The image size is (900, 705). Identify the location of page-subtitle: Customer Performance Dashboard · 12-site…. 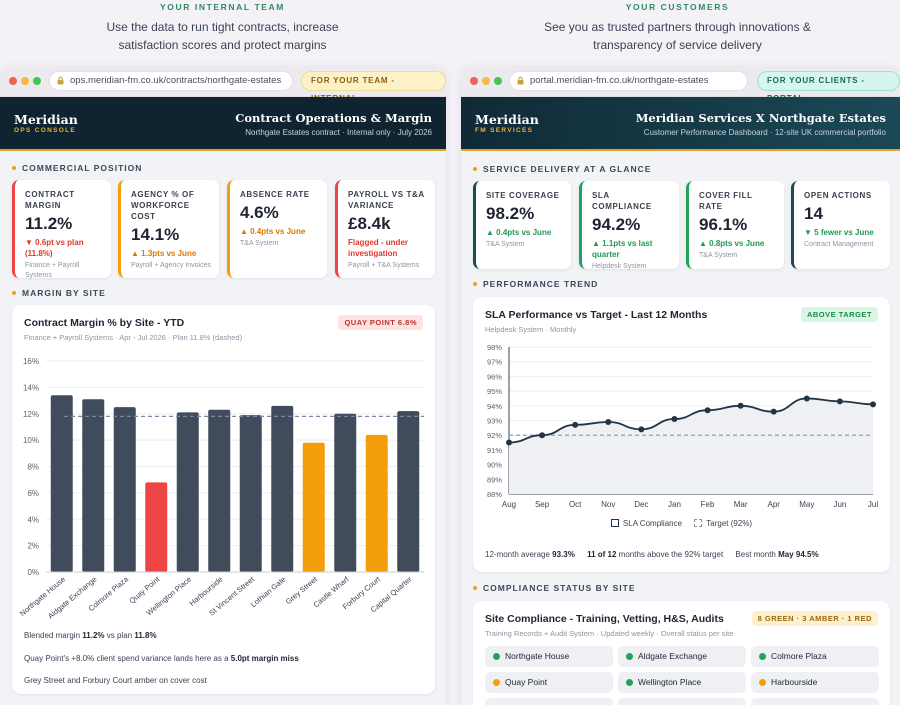
(764, 132).